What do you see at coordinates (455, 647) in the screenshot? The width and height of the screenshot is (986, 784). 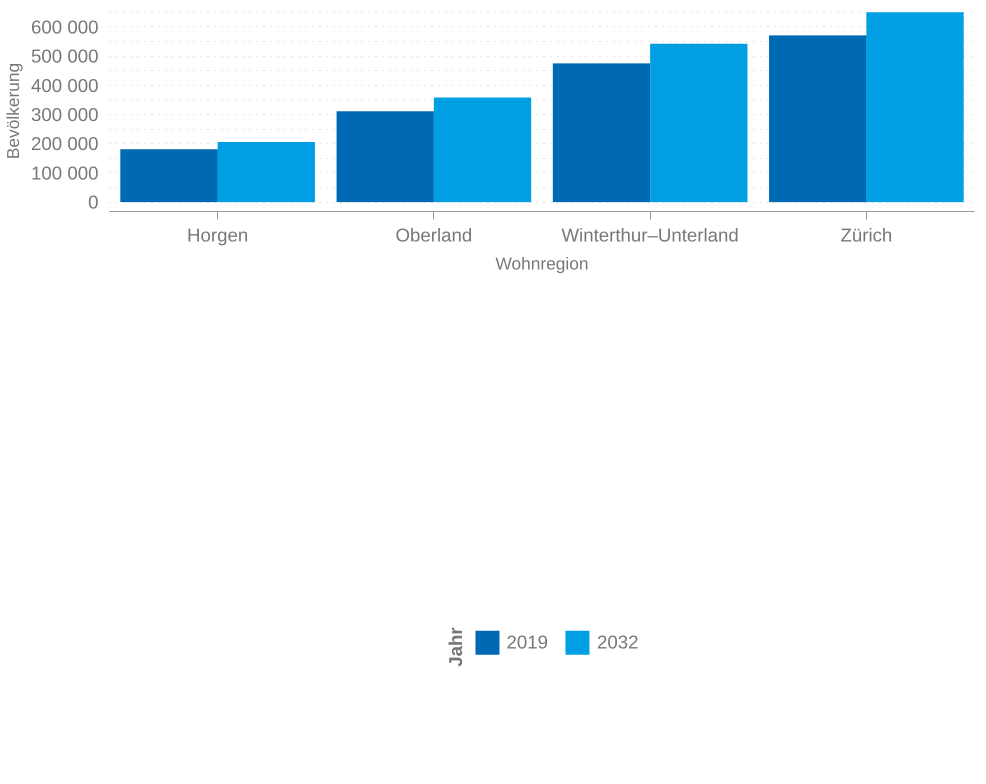 I see `legend-title: Jahr` at bounding box center [455, 647].